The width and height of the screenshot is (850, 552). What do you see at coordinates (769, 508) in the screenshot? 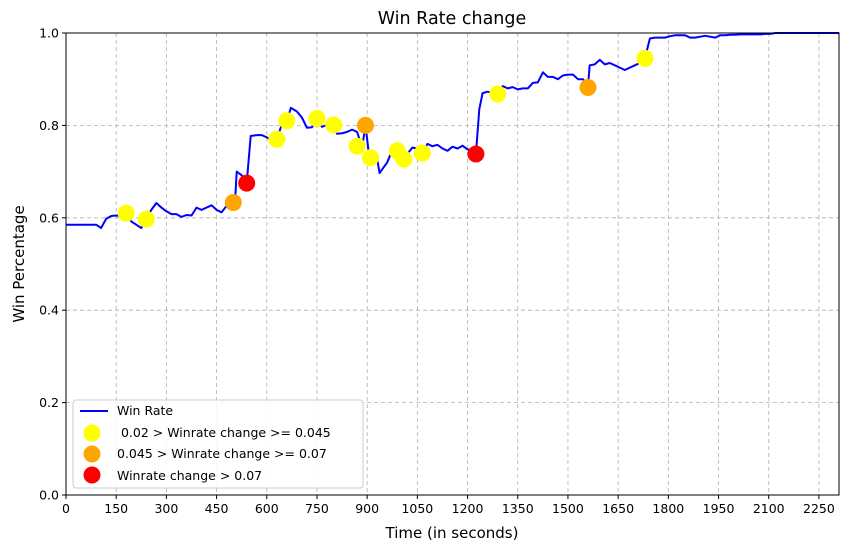
I see `x-tick-label: 2100` at bounding box center [769, 508].